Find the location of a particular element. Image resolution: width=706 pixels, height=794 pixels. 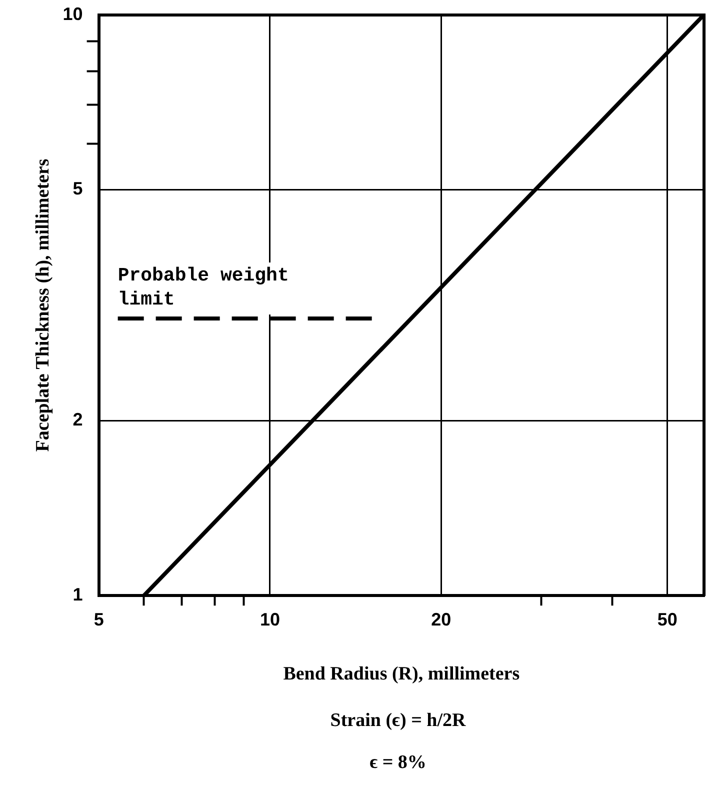

annotation: Probable weight limit is located at coordinates (203, 287).